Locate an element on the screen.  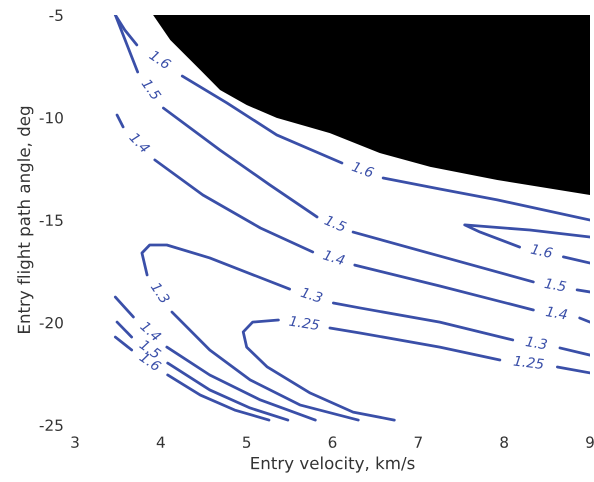
y-tick-label: -20 is located at coordinates (51, 322).